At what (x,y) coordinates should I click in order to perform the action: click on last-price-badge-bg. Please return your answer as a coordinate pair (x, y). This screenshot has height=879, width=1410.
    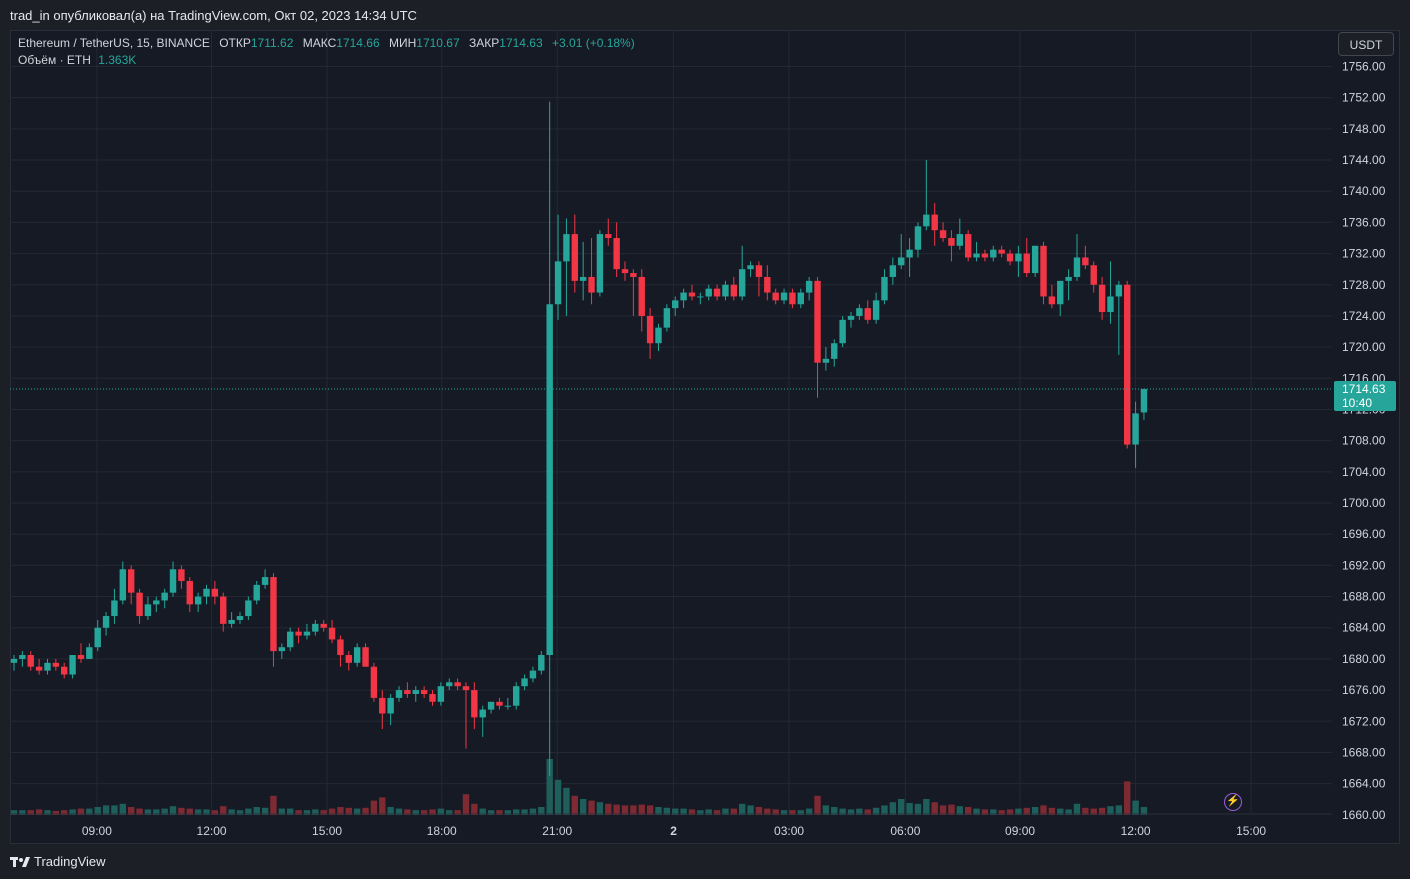
    Looking at the image, I should click on (1365, 395).